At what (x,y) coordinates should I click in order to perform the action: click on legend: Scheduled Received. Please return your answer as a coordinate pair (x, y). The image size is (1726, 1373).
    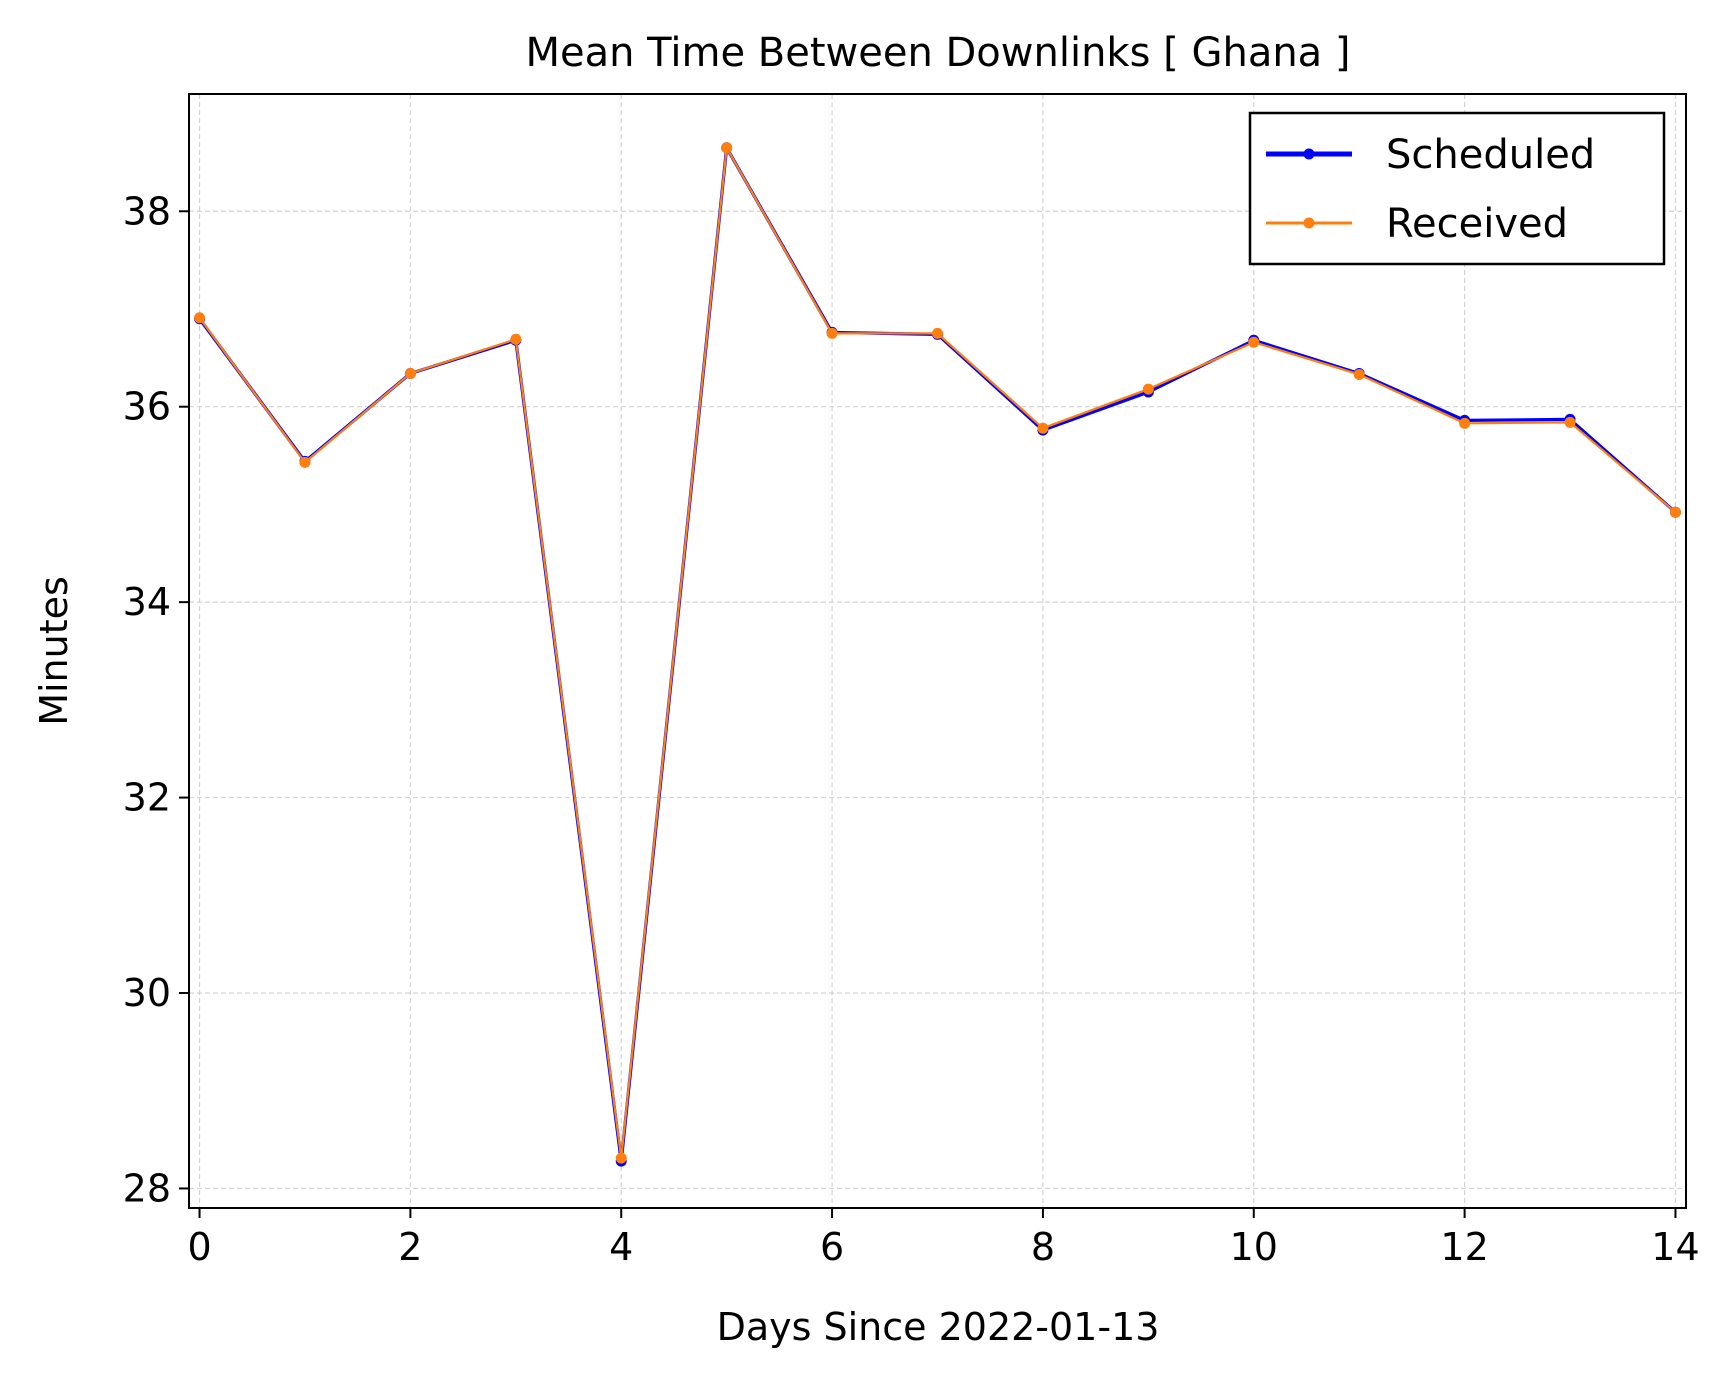
    Looking at the image, I should click on (1457, 188).